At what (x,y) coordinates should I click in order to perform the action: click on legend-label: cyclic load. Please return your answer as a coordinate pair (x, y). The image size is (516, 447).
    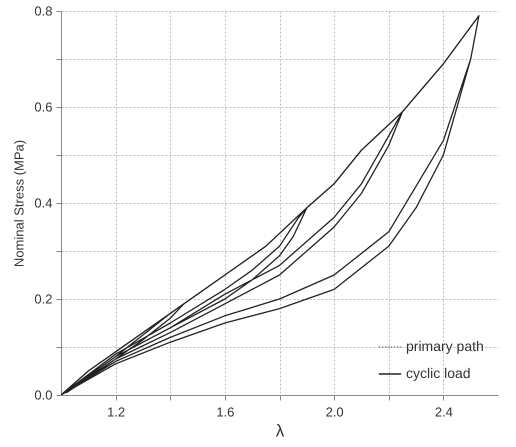
    Looking at the image, I should click on (438, 373).